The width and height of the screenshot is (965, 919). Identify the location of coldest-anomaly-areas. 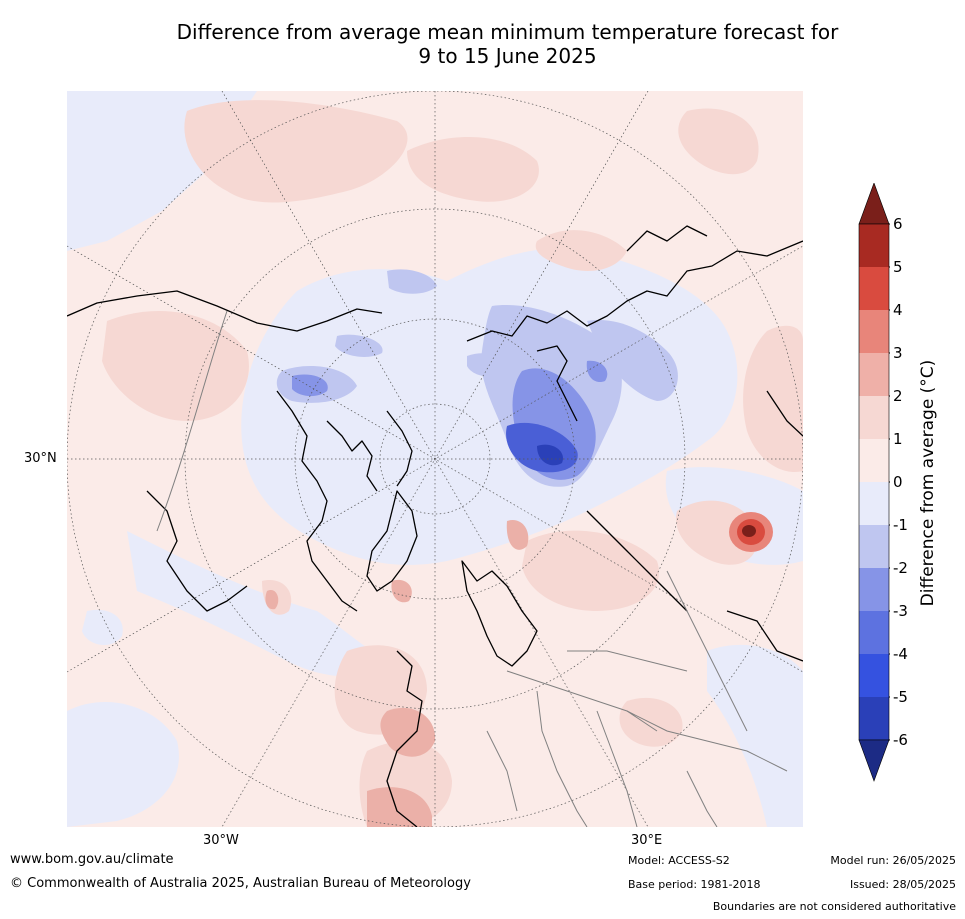
(542, 447).